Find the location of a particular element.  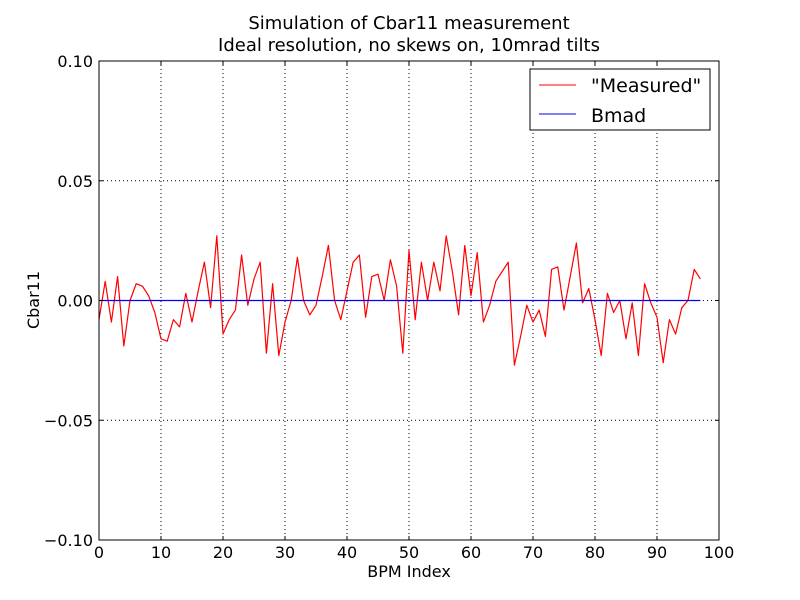

y-tick-label: −0.10 is located at coordinates (68, 540).